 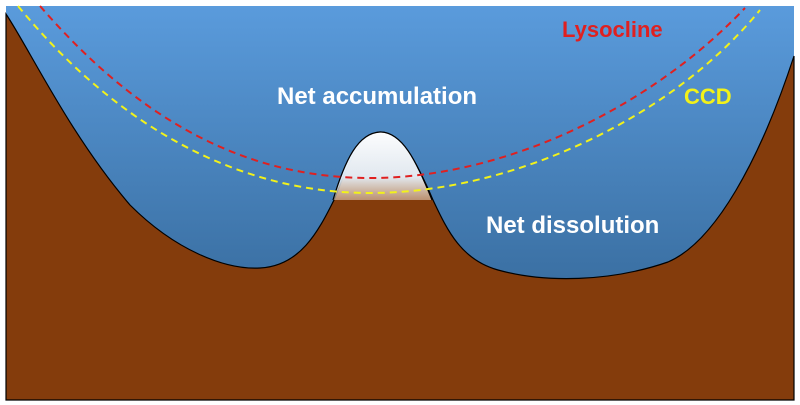 I want to click on lysocline-label: Lysocline, so click(x=612, y=29).